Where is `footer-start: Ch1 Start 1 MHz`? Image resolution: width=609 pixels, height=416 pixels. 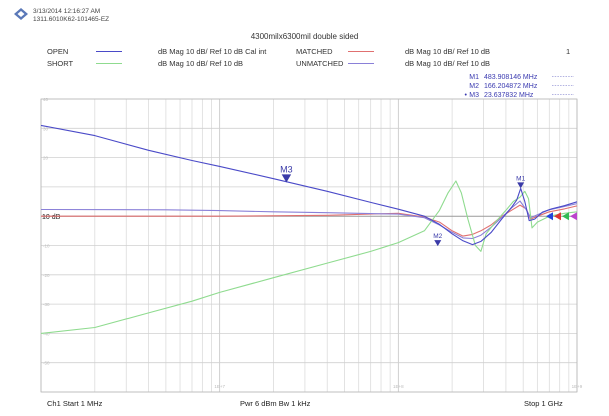 footer-start: Ch1 Start 1 MHz is located at coordinates (75, 403).